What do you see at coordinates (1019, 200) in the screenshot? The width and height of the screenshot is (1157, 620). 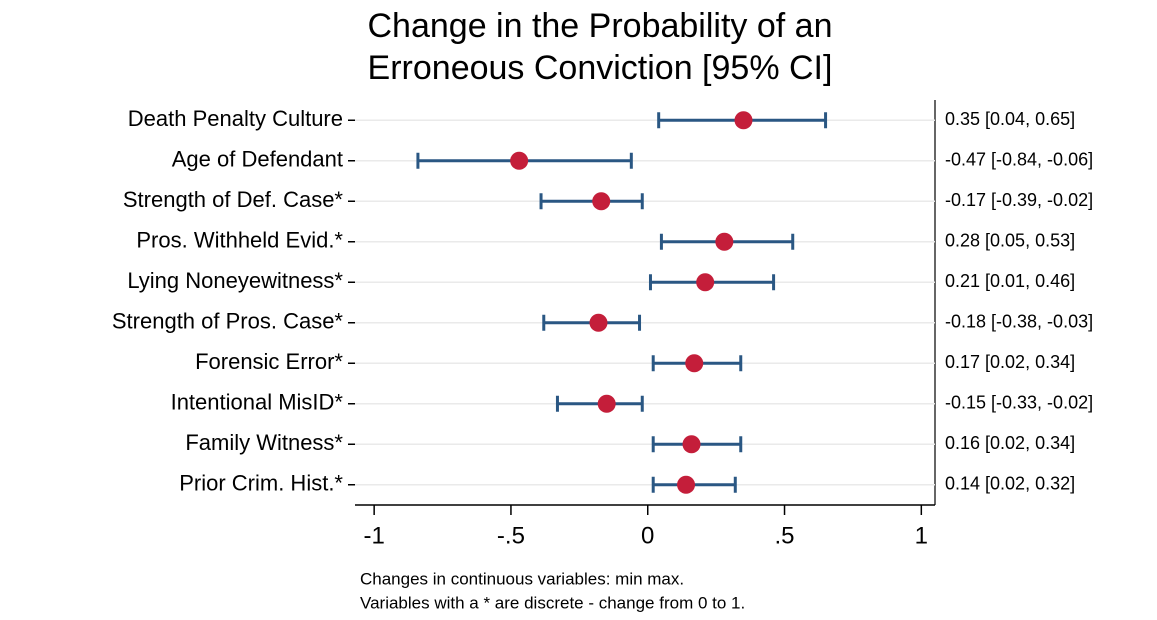 I see `value-label: -0.17 [-0.39, -0.02]` at bounding box center [1019, 200].